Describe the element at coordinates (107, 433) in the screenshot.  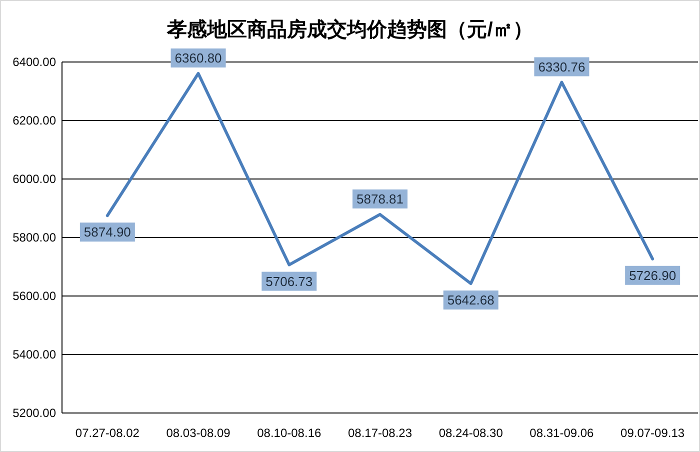
I see `x-tick-label: 07.27-08.02` at that location.